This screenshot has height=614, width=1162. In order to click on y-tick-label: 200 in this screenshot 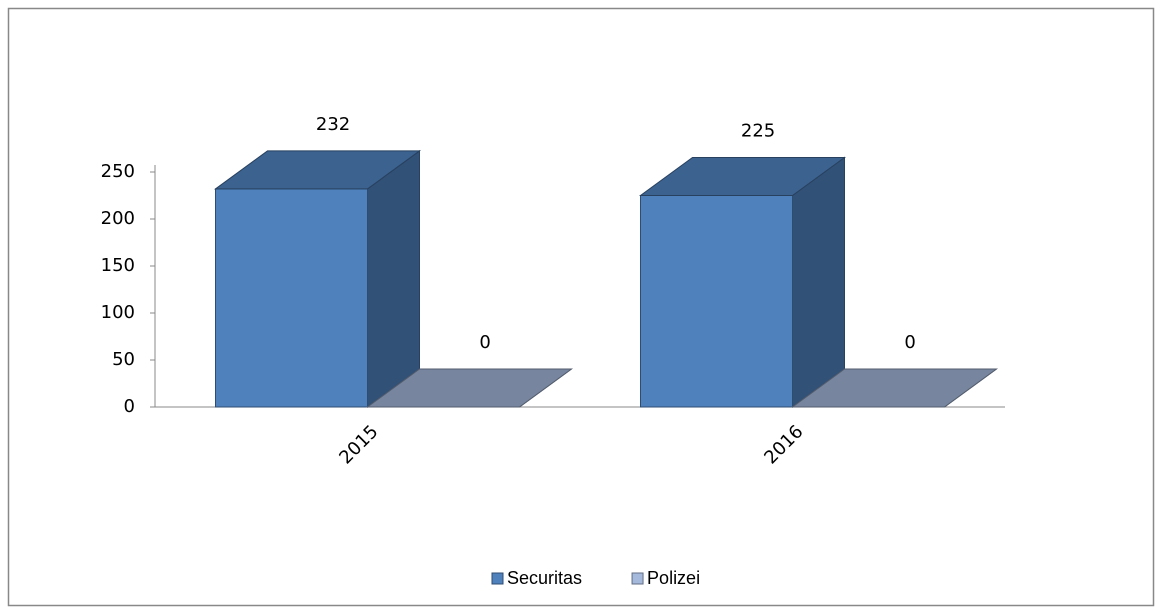, I will do `click(118, 218)`.